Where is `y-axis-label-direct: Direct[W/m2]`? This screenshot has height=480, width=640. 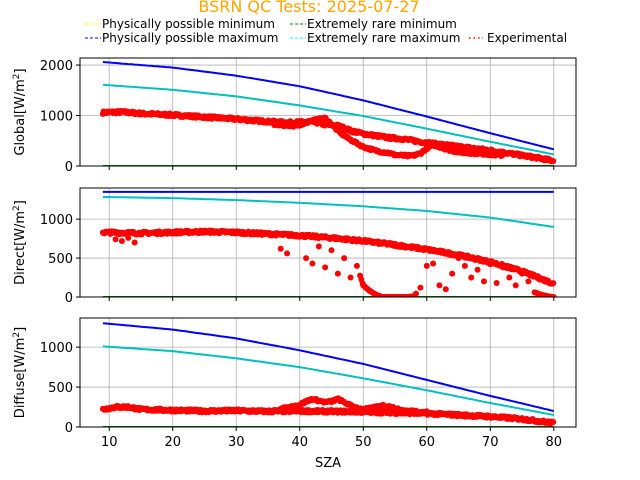 y-axis-label-direct: Direct[W/m2] is located at coordinates (20, 242).